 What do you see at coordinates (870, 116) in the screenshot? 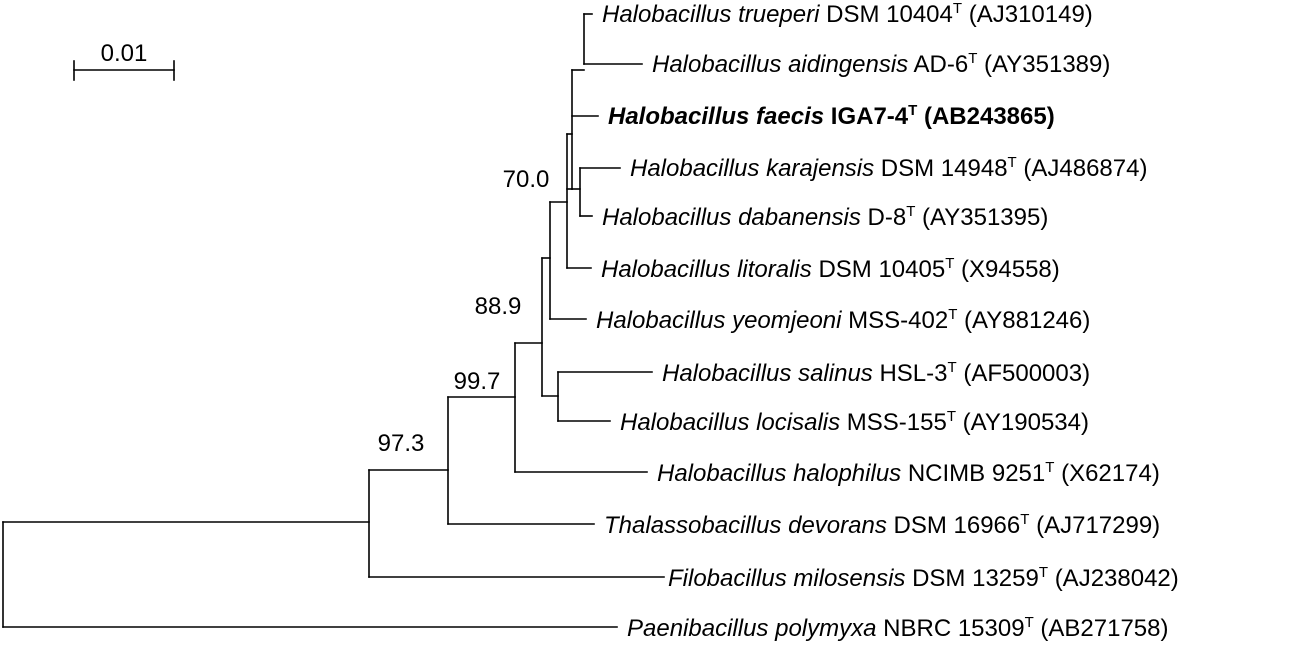
I see `taxon-strain: IGA7-4` at bounding box center [870, 116].